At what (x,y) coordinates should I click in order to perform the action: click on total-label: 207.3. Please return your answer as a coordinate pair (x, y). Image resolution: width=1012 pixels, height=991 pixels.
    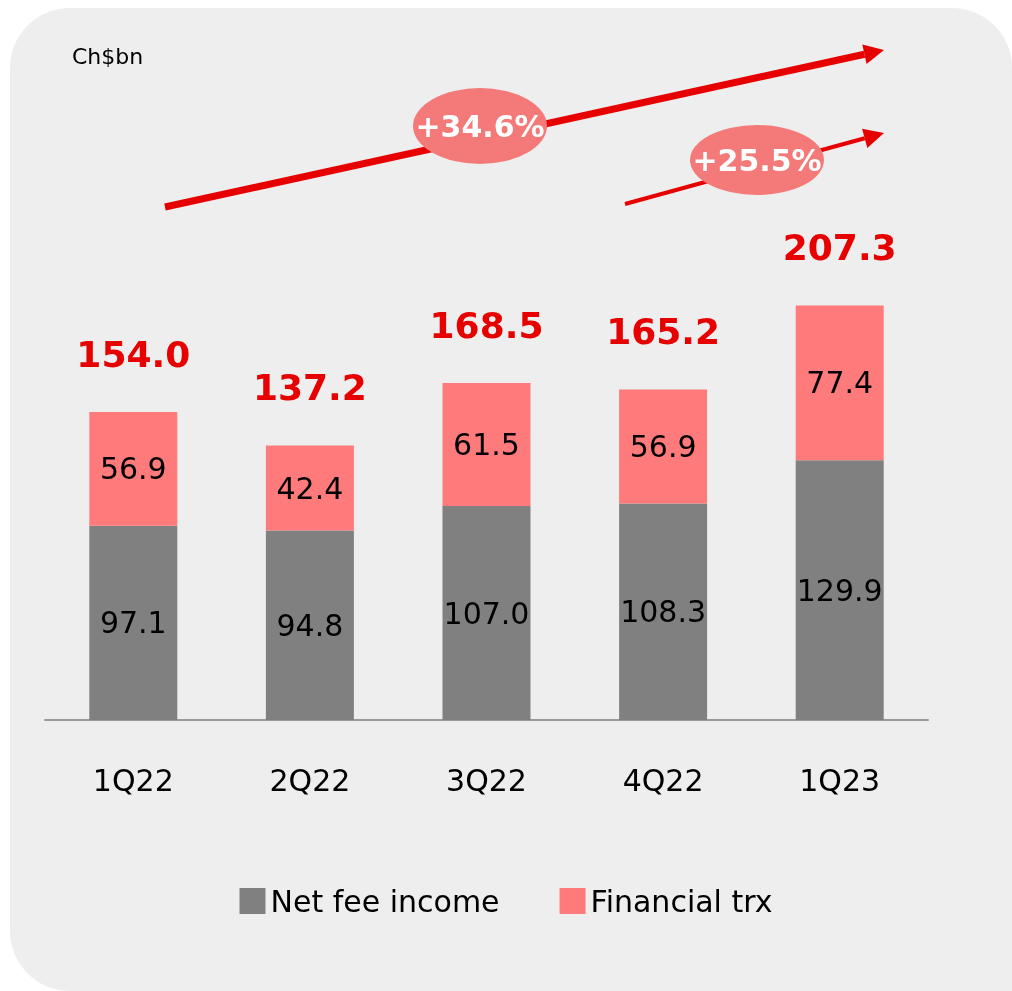
    Looking at the image, I should click on (839, 247).